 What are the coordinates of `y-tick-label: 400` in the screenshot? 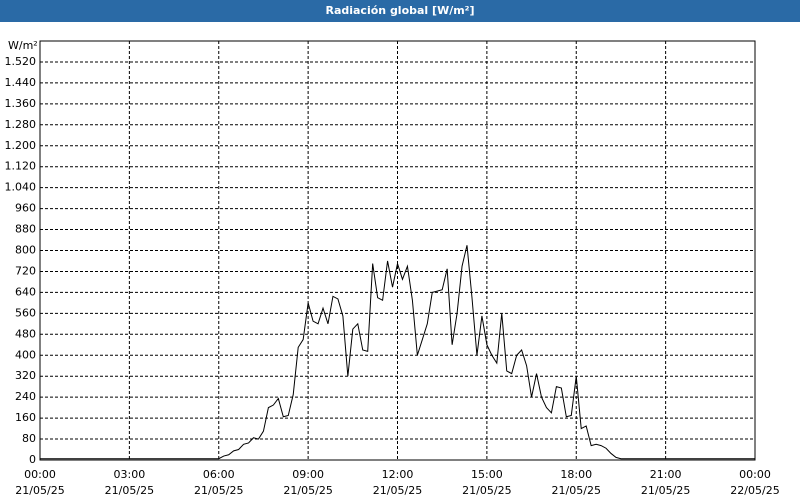 It's located at (25, 354).